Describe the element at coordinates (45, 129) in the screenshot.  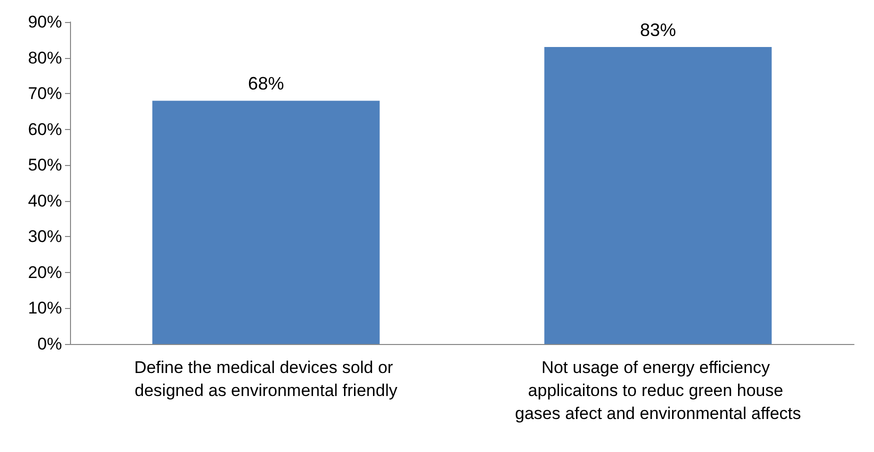
I see `y-tick-label: 60%` at that location.